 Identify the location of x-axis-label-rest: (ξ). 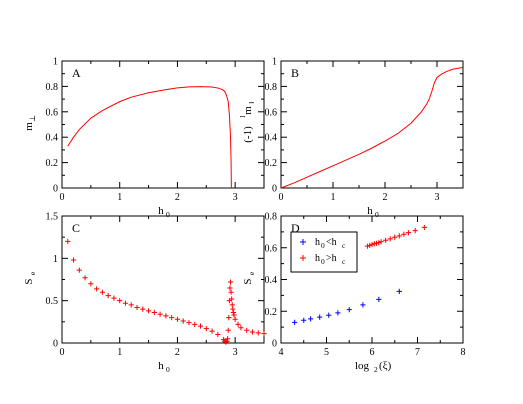
(385, 366).